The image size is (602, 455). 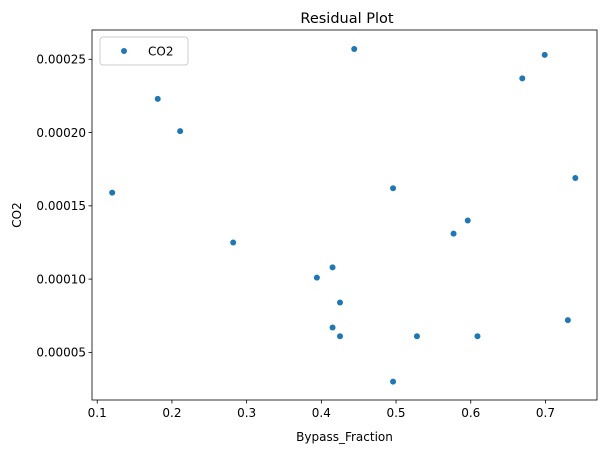 I want to click on x-tick-label: 0.5, so click(x=395, y=413).